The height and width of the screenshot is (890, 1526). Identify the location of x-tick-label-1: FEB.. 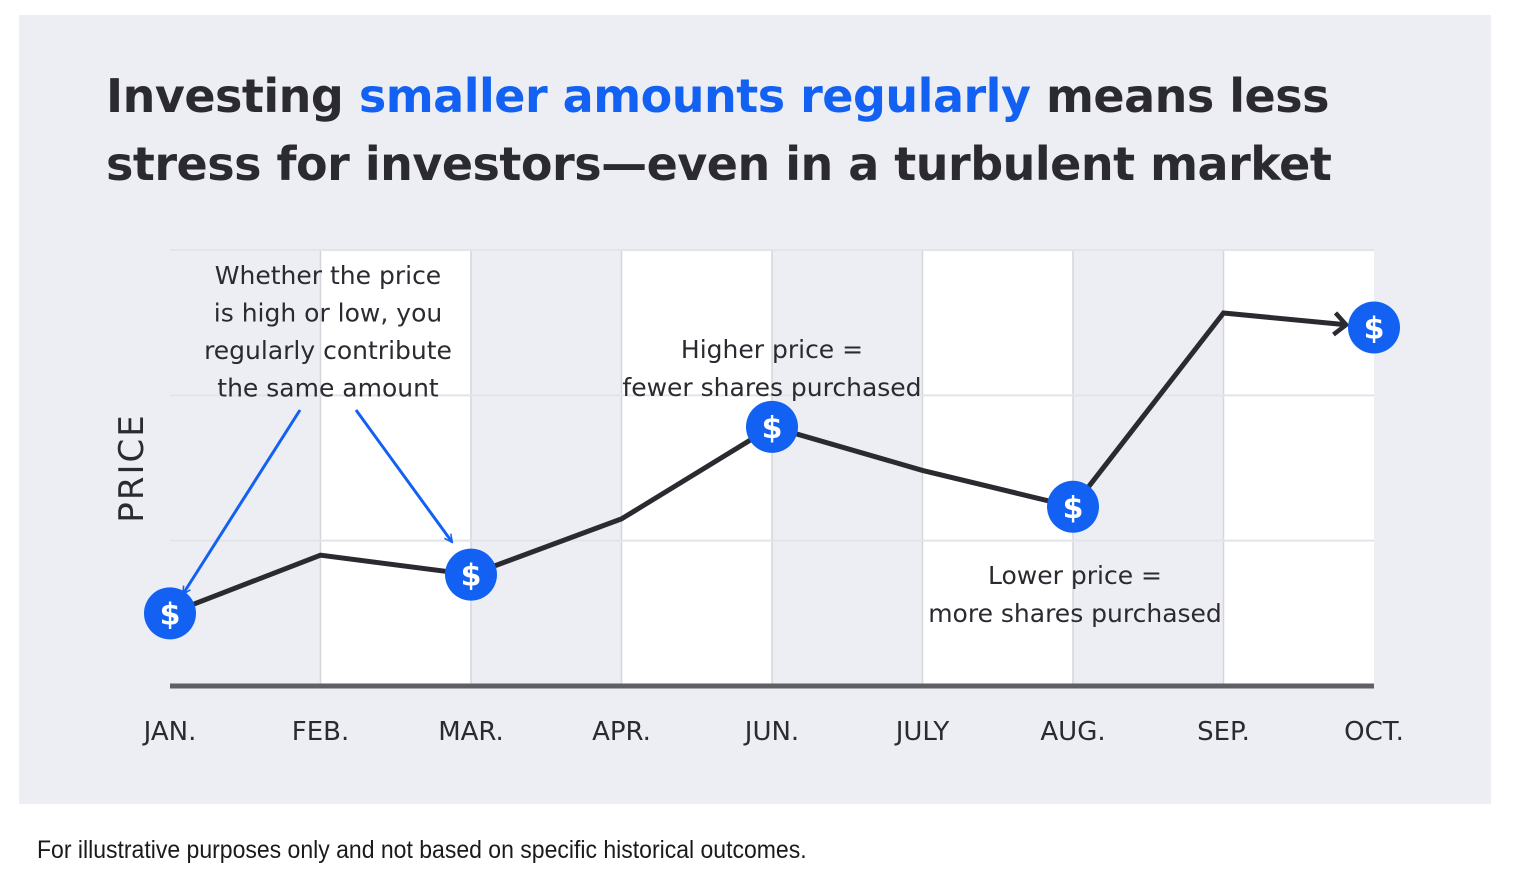
(320, 732).